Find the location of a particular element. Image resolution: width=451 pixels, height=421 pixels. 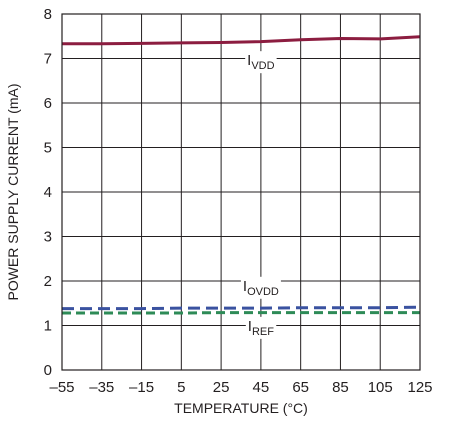

series-label-text: IOVDD is located at coordinates (261, 288).